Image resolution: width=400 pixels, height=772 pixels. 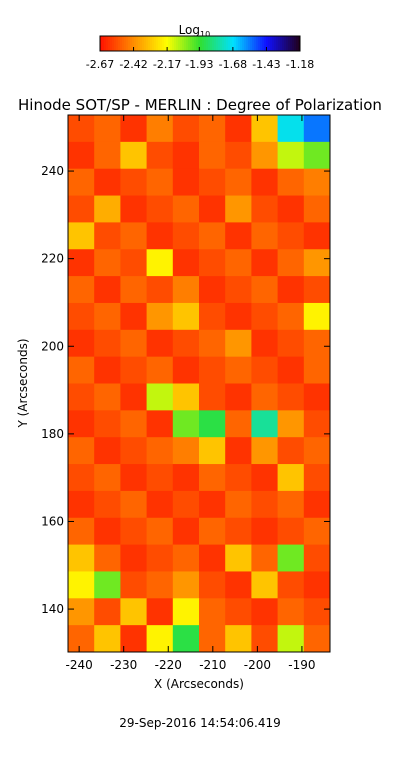 What do you see at coordinates (205, 34) in the screenshot?
I see `colorbar-label-subscript: 10` at bounding box center [205, 34].